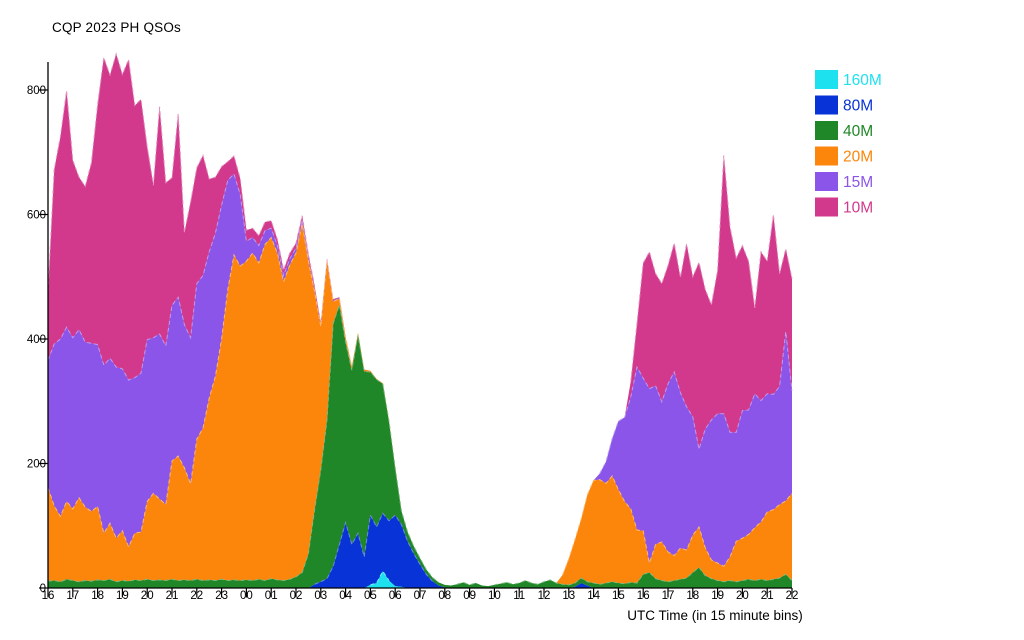 The height and width of the screenshot is (640, 1024). What do you see at coordinates (826, 79) in the screenshot?
I see `legend-swatch-160m` at bounding box center [826, 79].